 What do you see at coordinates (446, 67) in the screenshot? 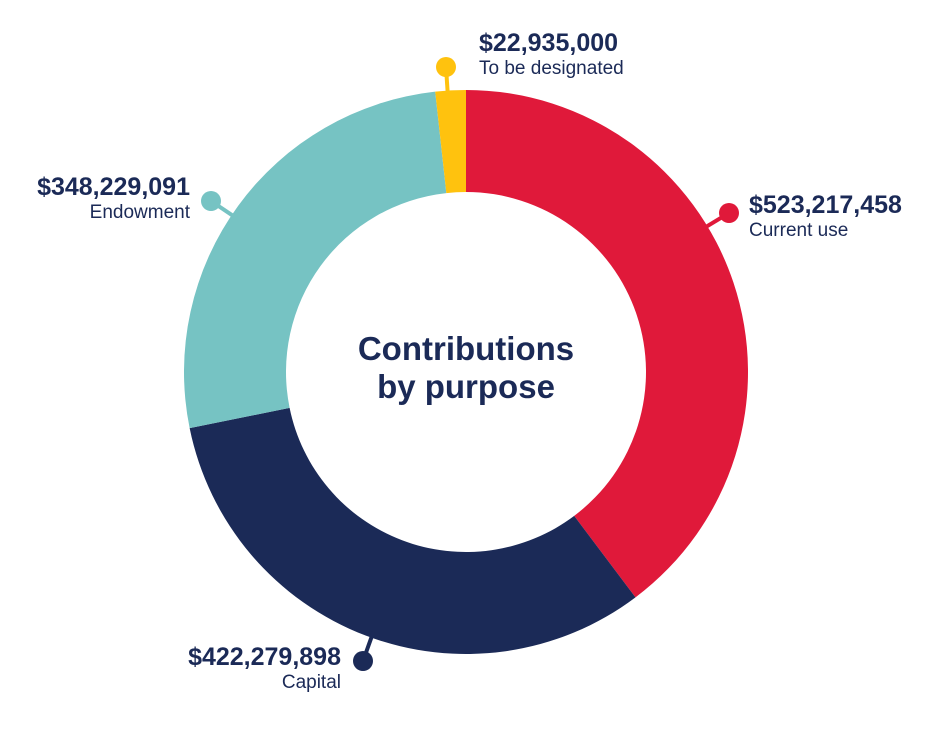
I see `marker-dot-to-be-designated` at bounding box center [446, 67].